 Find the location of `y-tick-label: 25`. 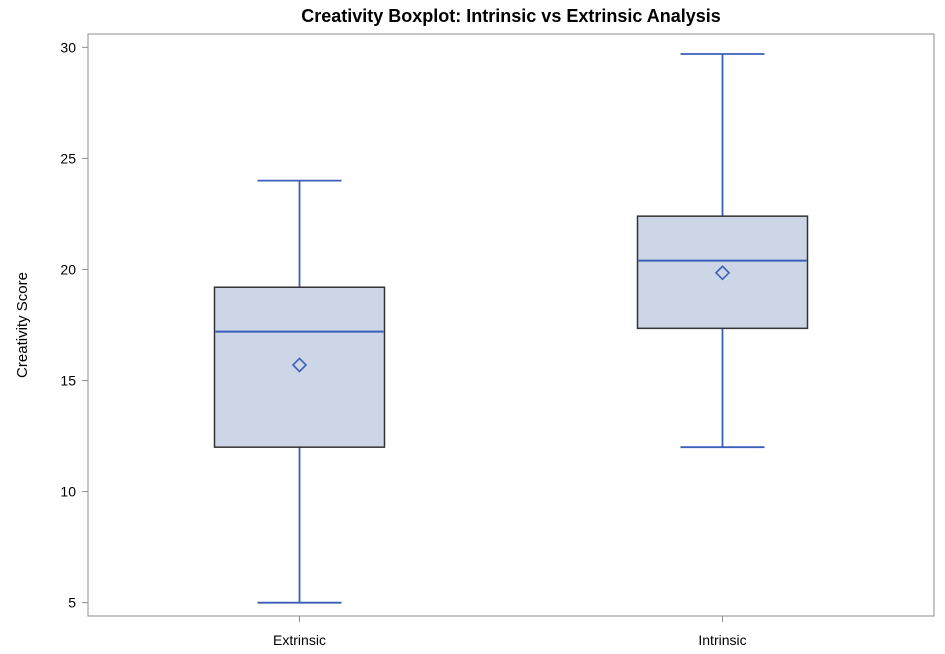

y-tick-label: 25 is located at coordinates (68, 158).